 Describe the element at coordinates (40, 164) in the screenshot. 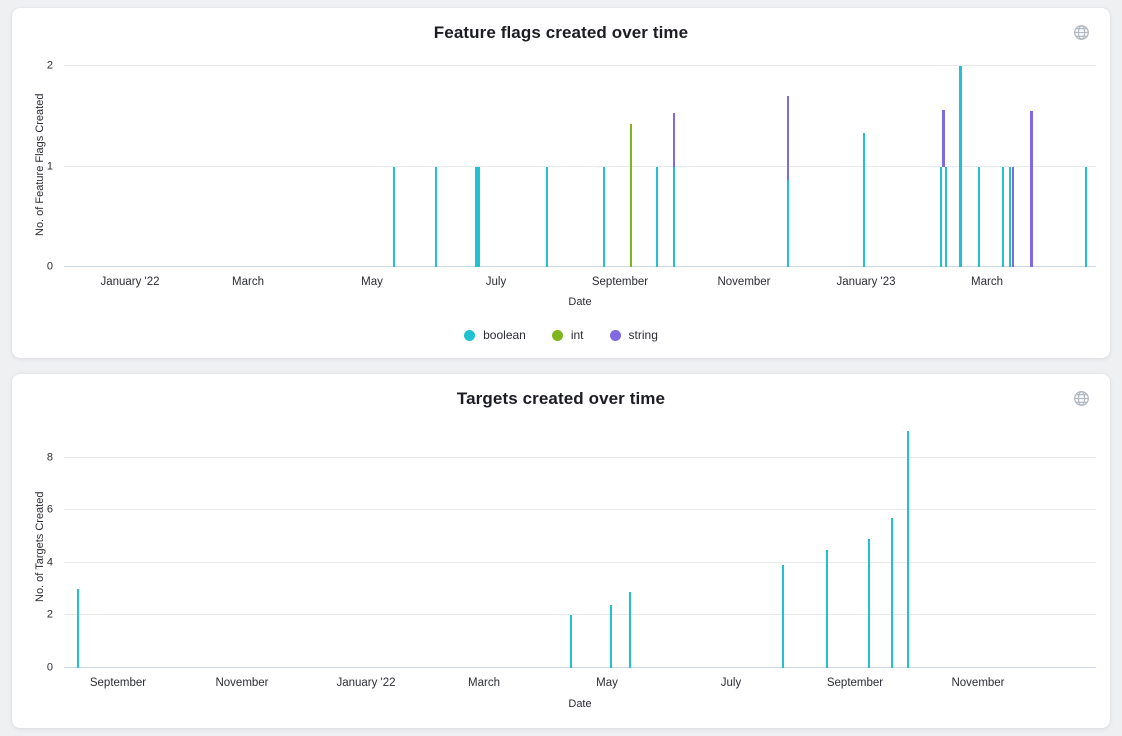

I see `y-axis-title: No. of Feature Flags Created` at that location.